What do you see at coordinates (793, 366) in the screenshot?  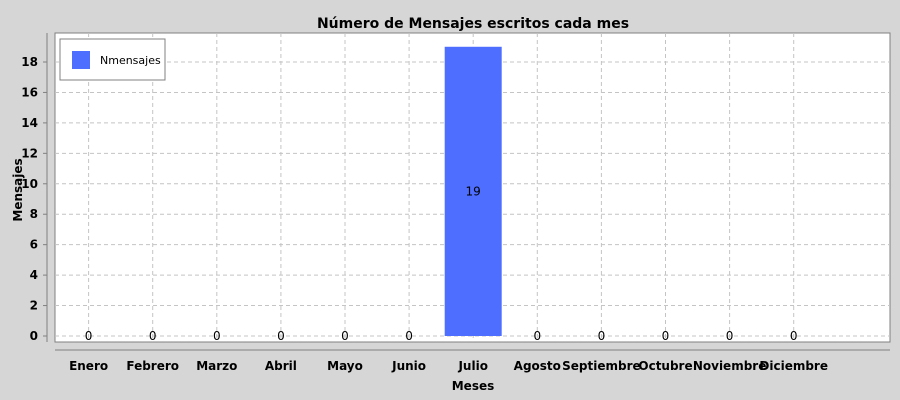 I see `x-tick-label: Diciembre` at bounding box center [793, 366].